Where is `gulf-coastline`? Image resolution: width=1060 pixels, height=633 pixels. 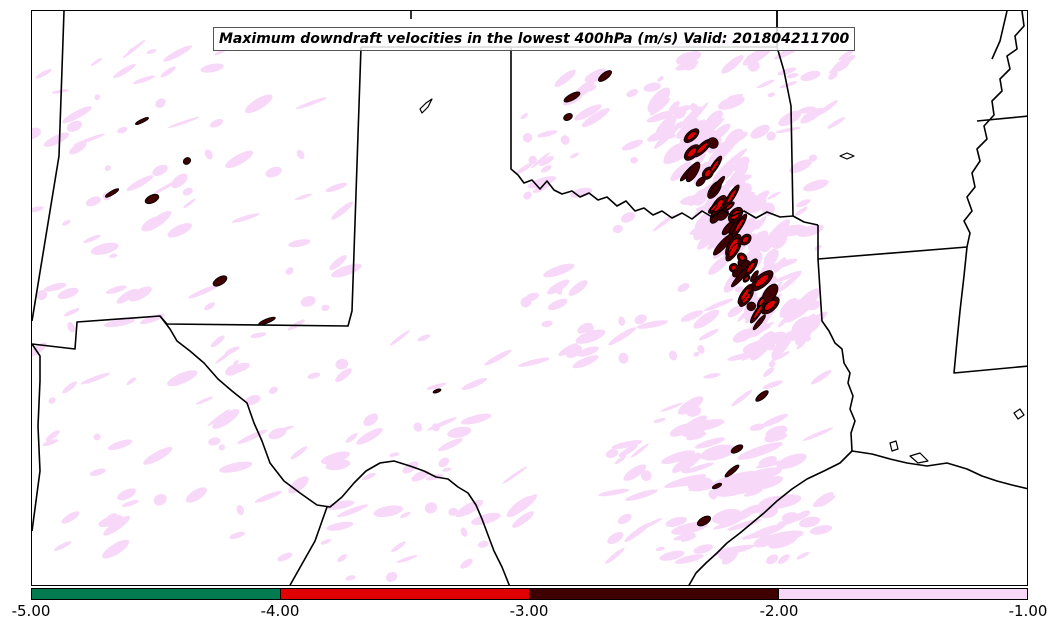
gulf-coastline is located at coordinates (770, 517).